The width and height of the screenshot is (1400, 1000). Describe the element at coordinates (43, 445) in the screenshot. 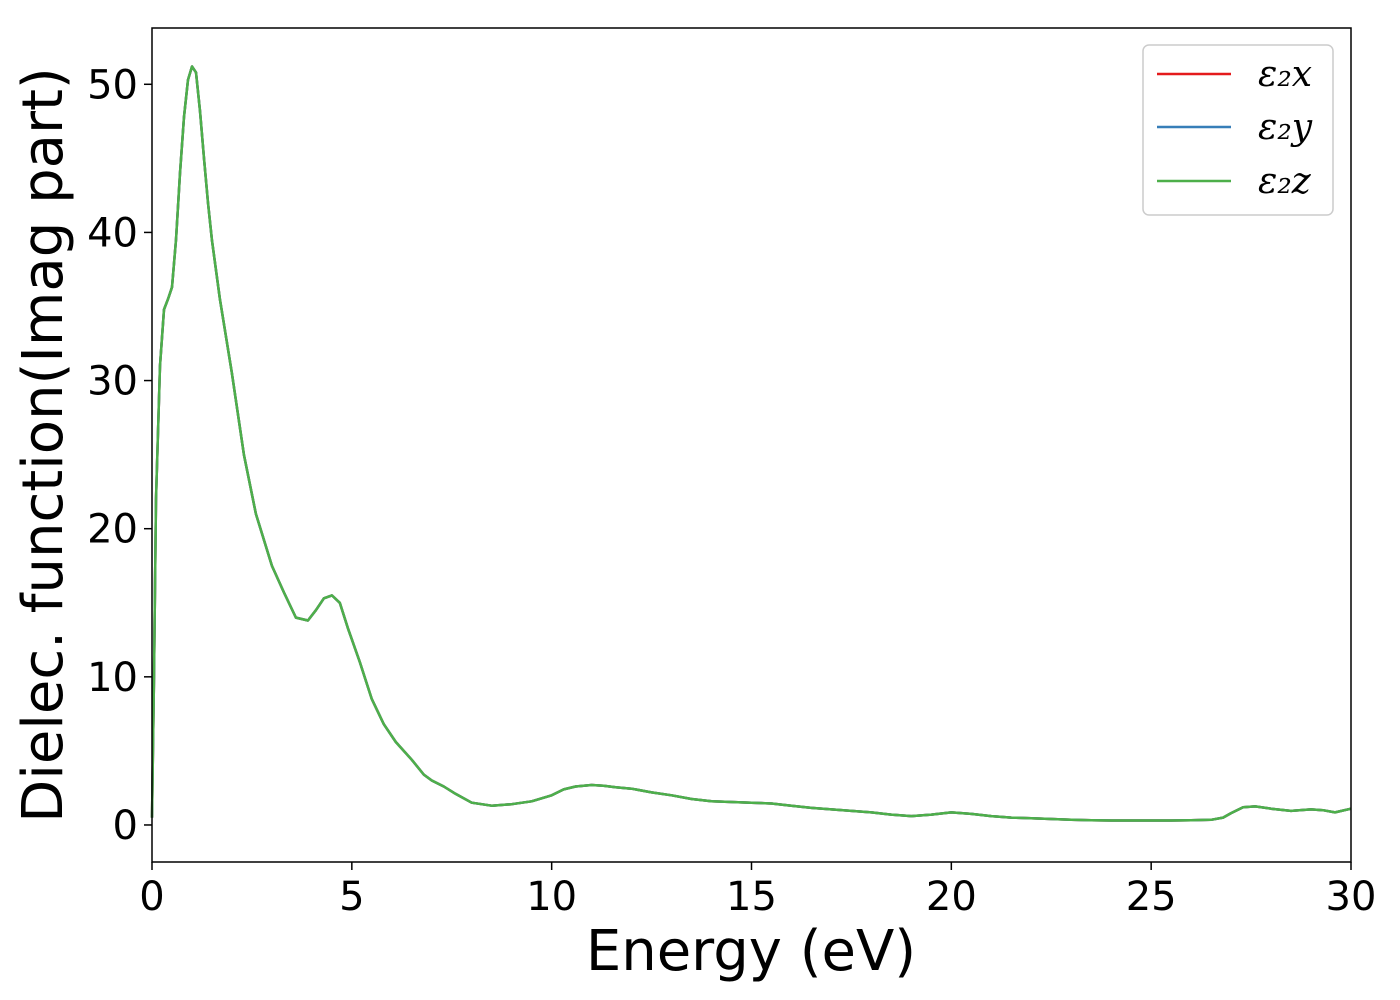

I see `y-axis-title: Dielec. function(Imag part)` at that location.